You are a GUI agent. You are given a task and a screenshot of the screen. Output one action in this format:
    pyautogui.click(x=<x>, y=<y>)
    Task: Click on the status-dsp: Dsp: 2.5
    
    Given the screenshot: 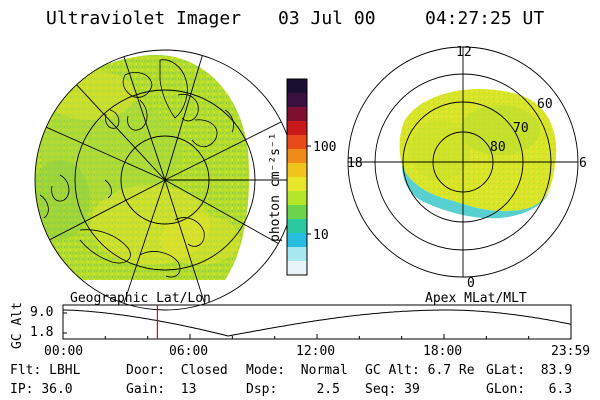 What is the action you would take?
    pyautogui.click(x=293, y=389)
    